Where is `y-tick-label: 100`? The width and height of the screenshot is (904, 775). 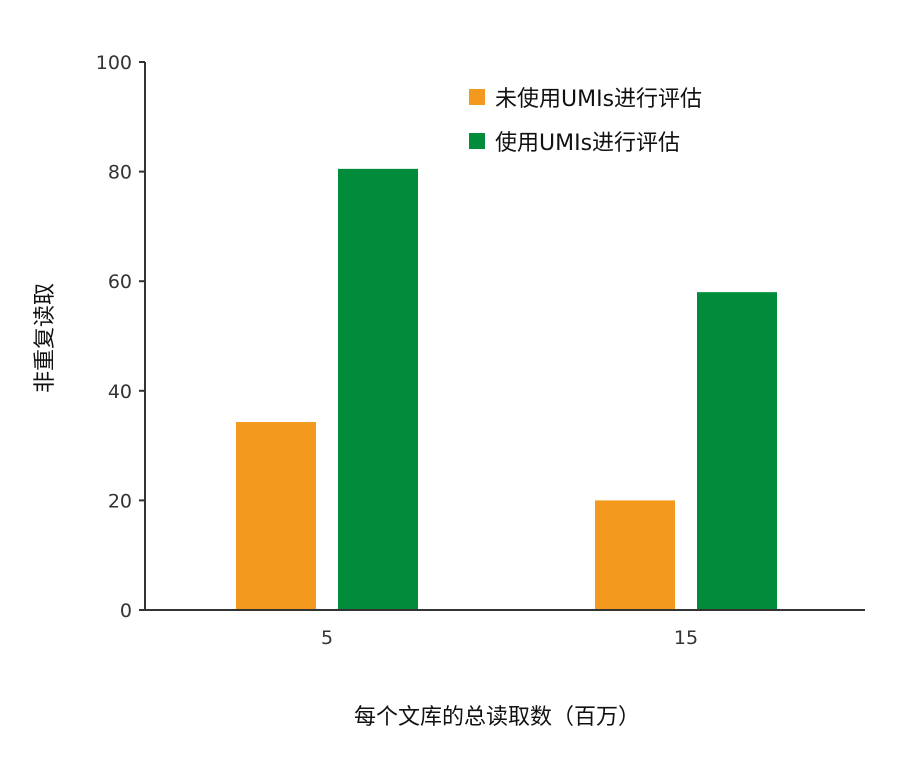 y-tick-label: 100 is located at coordinates (114, 63).